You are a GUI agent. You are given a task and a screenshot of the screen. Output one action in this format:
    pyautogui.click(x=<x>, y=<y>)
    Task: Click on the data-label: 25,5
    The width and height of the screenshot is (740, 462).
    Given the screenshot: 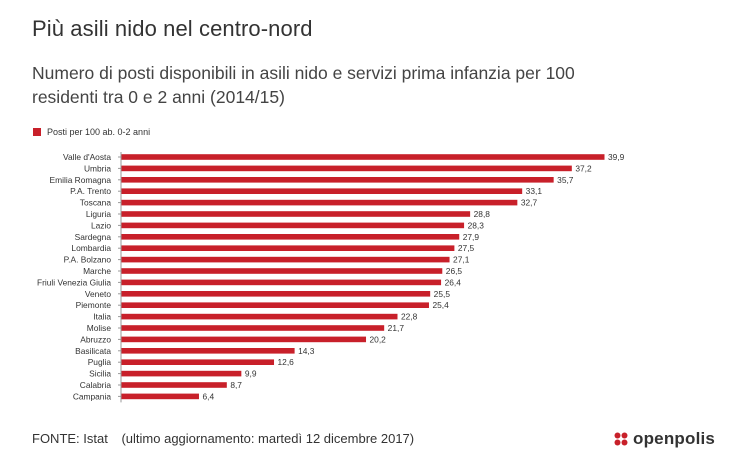 What is the action you would take?
    pyautogui.click(x=442, y=294)
    